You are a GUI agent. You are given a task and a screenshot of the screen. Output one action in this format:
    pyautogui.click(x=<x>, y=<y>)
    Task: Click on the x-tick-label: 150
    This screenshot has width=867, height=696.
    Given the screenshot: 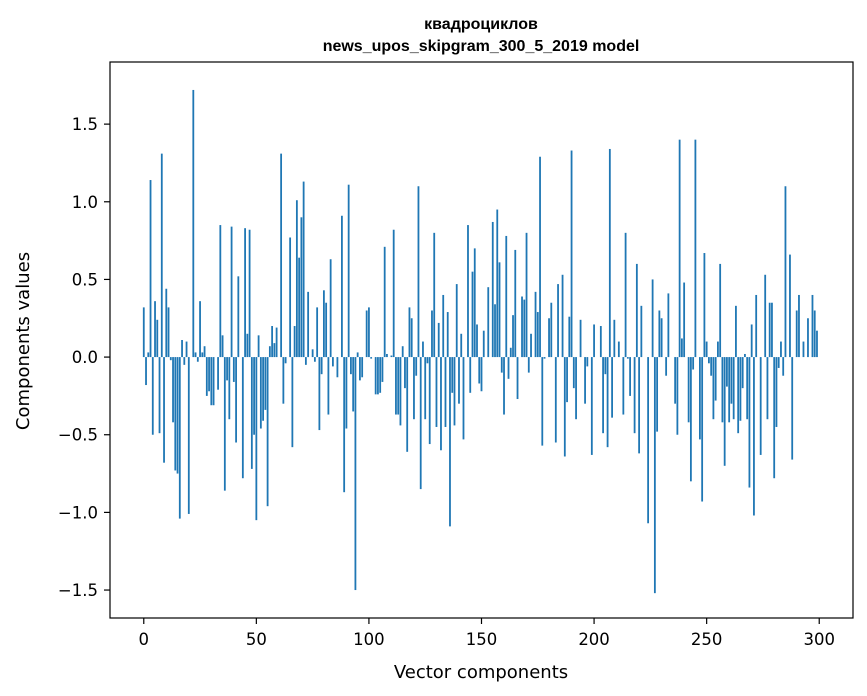 What is the action you would take?
    pyautogui.click(x=482, y=639)
    